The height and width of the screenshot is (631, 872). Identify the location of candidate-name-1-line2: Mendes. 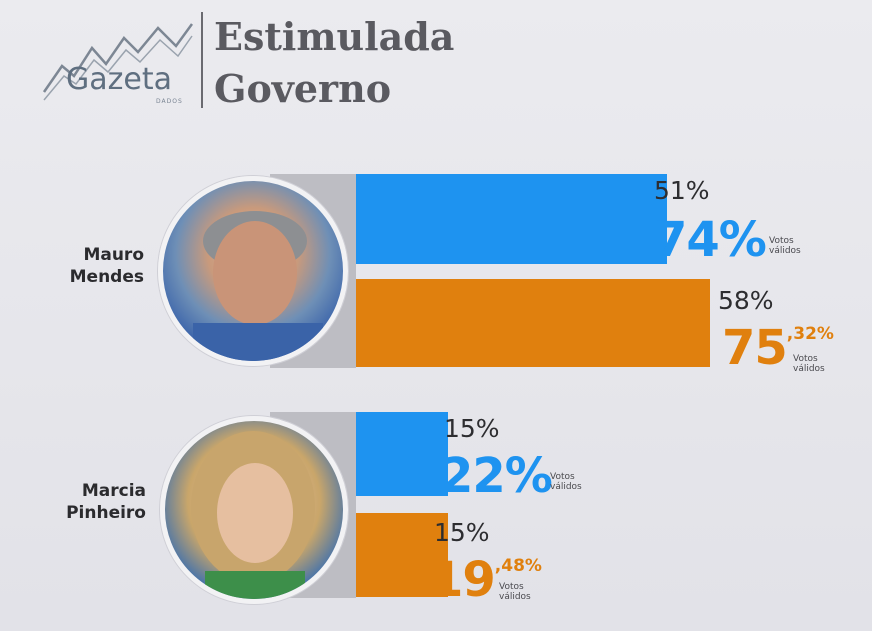
(106, 277).